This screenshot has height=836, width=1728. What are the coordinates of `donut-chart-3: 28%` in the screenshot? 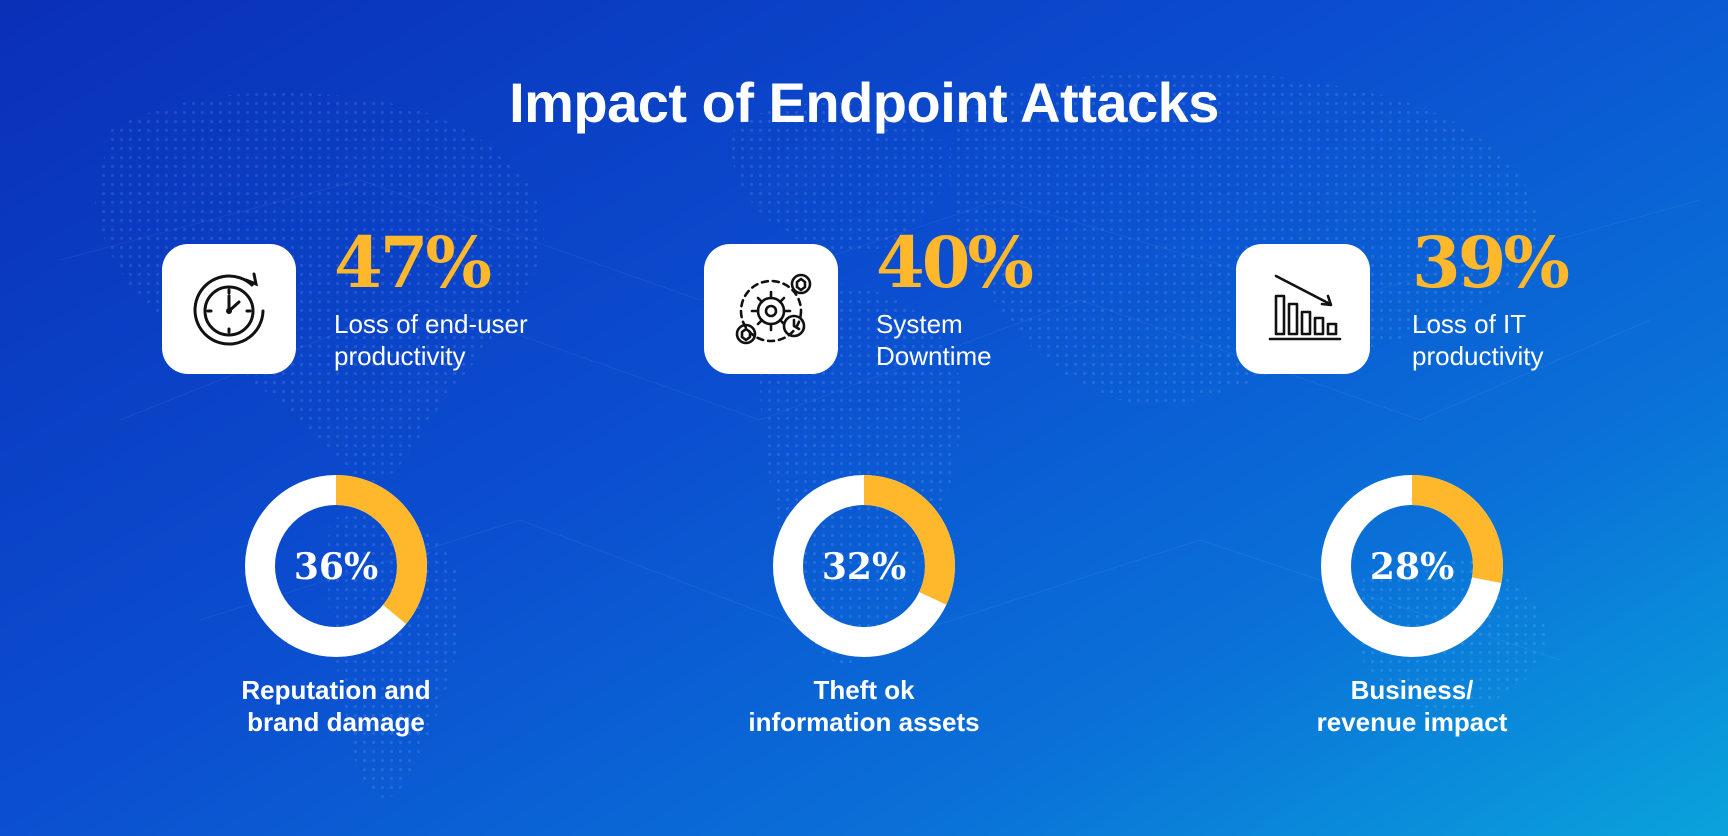 It's located at (1412, 566).